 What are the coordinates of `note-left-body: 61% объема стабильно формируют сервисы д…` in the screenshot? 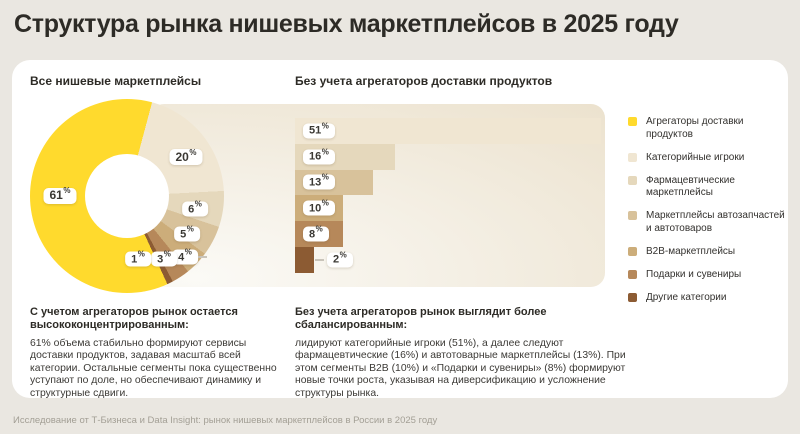 It's located at (153, 368).